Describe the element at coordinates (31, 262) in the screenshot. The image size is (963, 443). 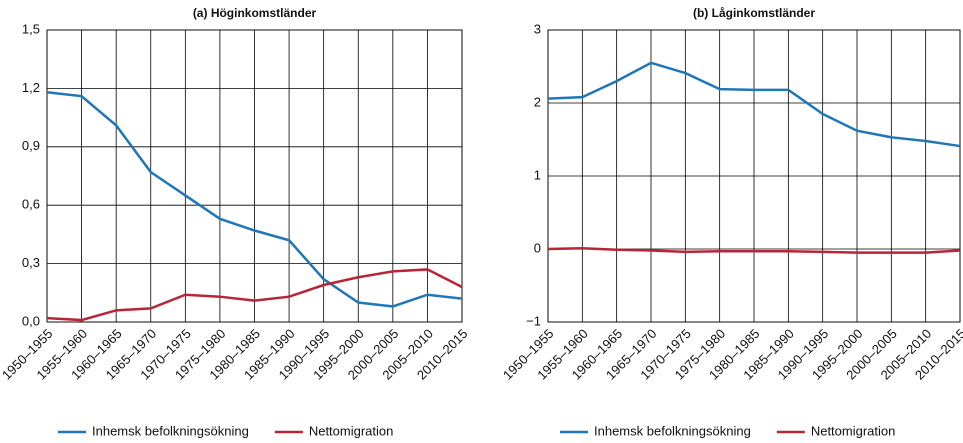
I see `y-tick-label: 0,3` at that location.